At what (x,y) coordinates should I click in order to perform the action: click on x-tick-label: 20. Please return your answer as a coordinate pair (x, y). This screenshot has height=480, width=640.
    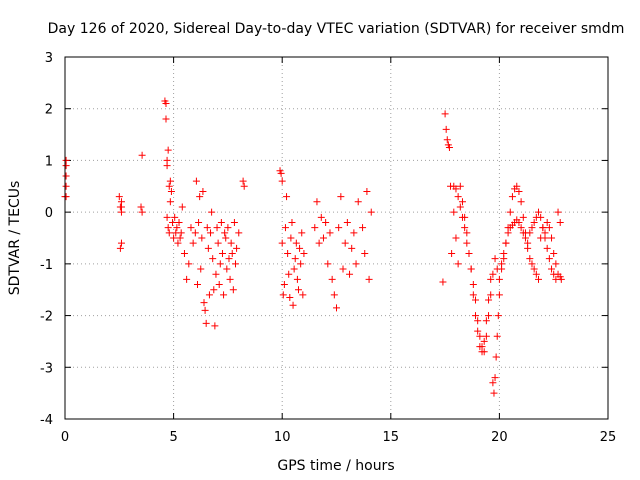
    Looking at the image, I should click on (499, 437).